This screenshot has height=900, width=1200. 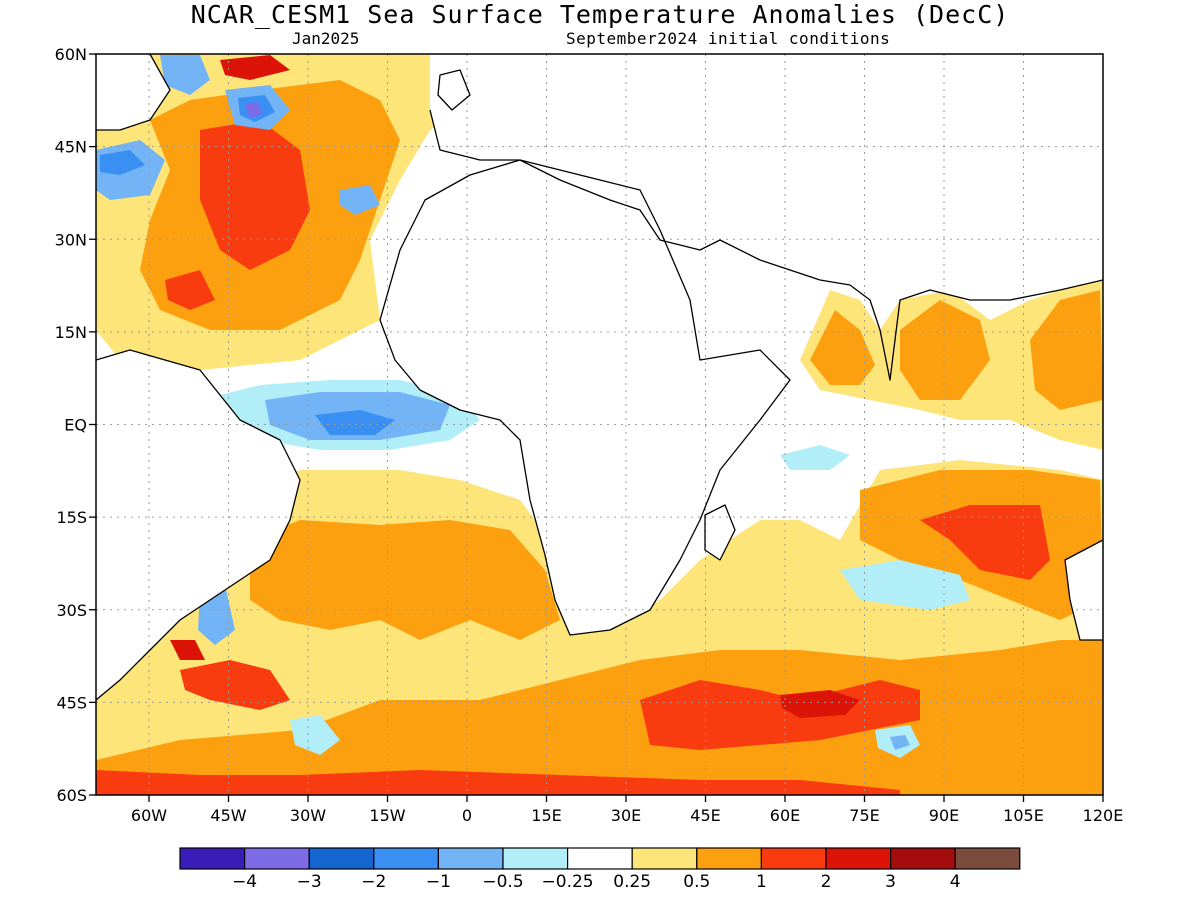 I want to click on colorbar-label: 4, so click(x=955, y=882).